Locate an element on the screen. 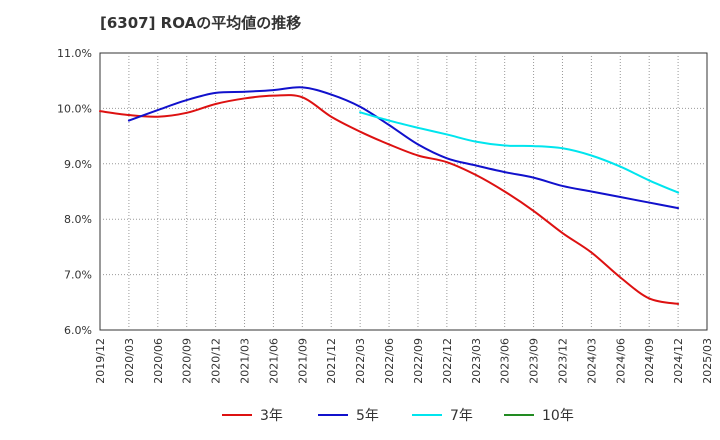 This screenshot has width=720, height=440. legend-item-5y: 5年 is located at coordinates (348, 415).